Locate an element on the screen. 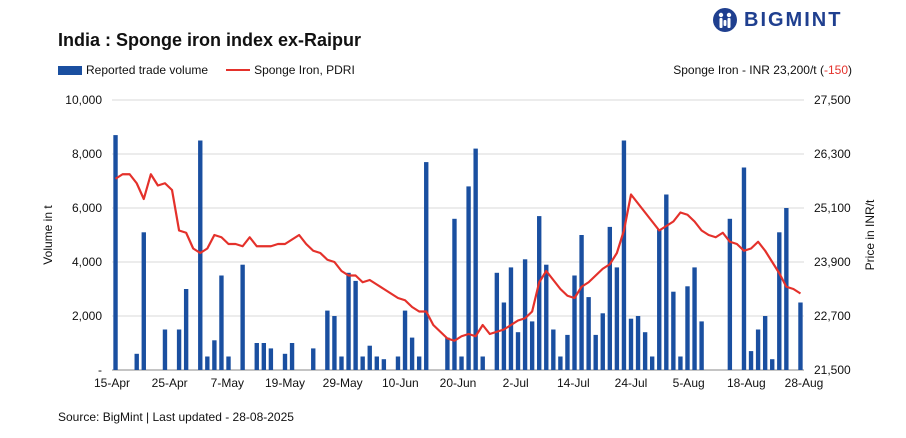 The width and height of the screenshot is (906, 438). y-left-tick-label: 6,000 is located at coordinates (87, 208).